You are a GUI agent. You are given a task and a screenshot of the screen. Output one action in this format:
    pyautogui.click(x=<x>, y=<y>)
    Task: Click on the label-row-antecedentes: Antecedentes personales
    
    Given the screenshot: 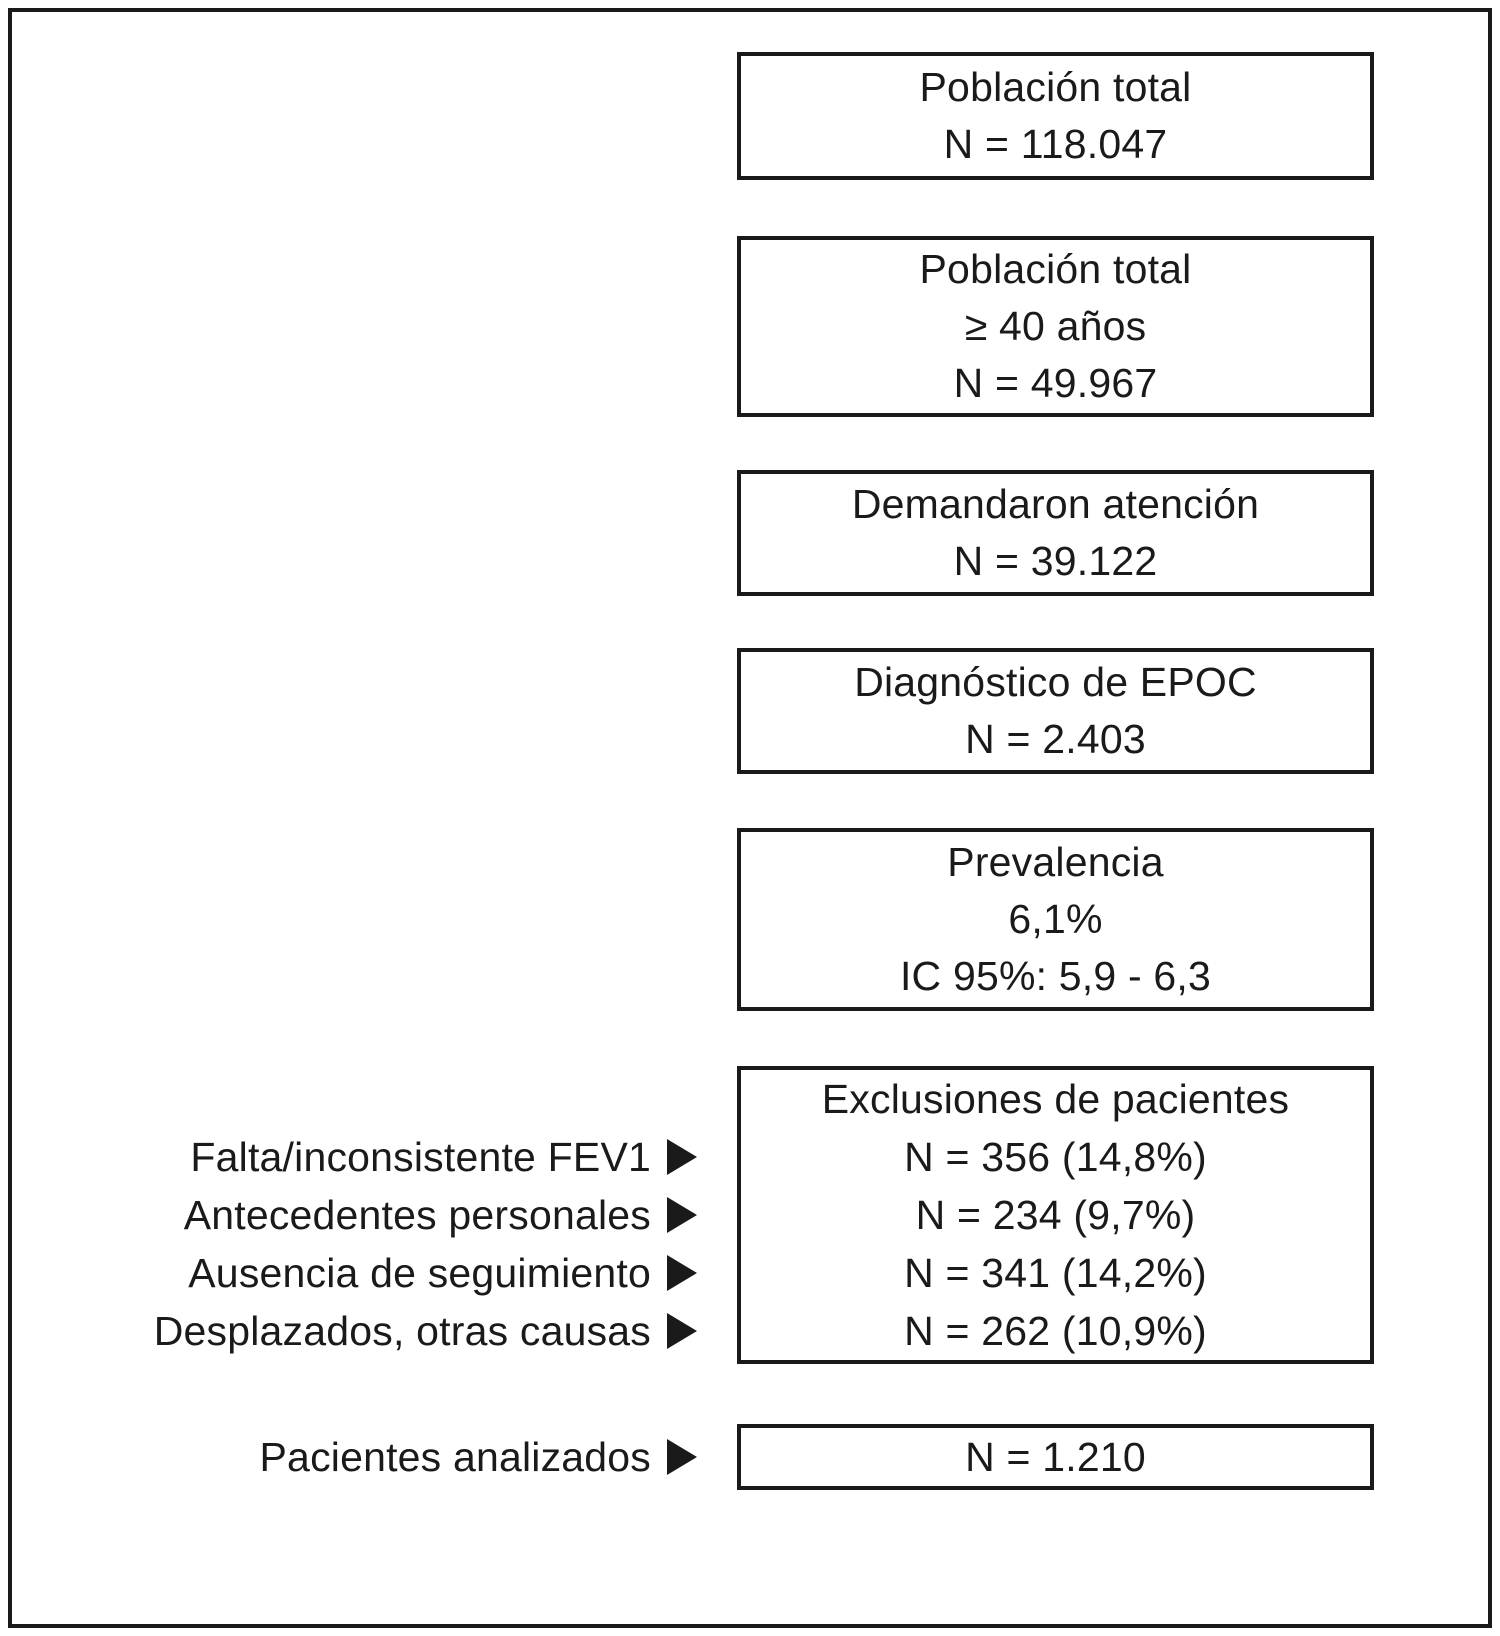 What is the action you would take?
    pyautogui.click(x=440, y=1215)
    